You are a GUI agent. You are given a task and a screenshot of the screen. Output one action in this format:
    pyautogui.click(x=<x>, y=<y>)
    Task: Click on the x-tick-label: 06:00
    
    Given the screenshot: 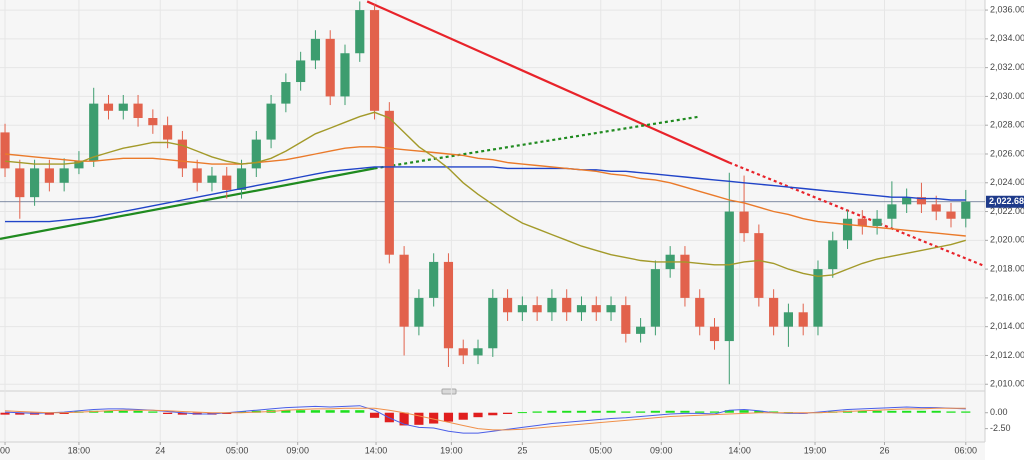 What is the action you would take?
    pyautogui.click(x=966, y=450)
    